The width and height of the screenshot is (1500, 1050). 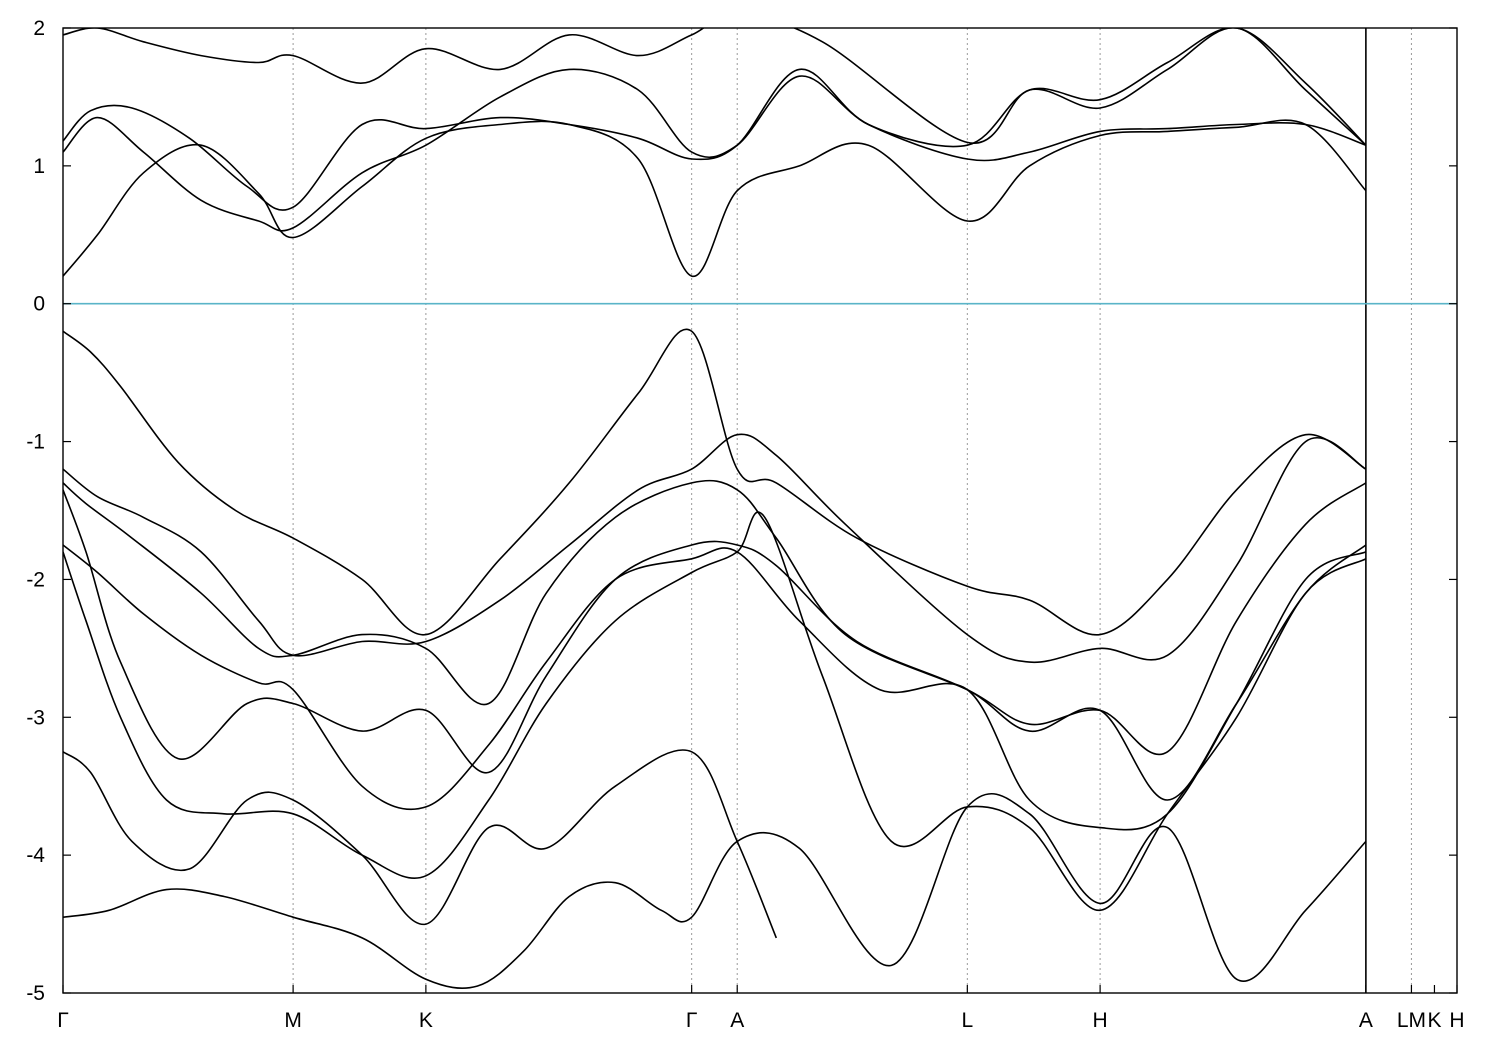 I want to click on x-tick-label: L, so click(x=967, y=1020).